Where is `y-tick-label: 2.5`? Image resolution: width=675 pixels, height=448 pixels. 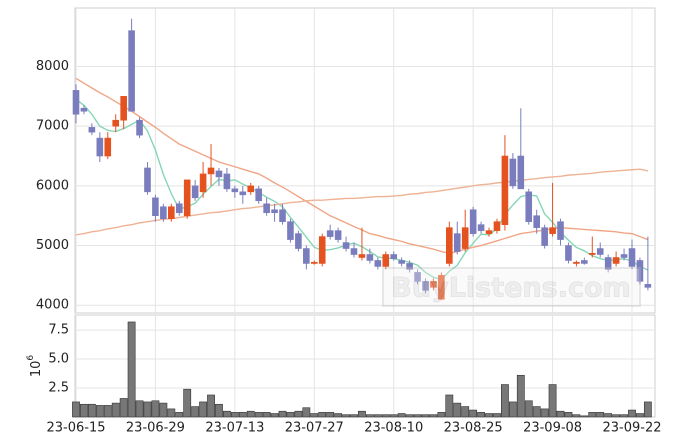 y-tick-label: 2.5 is located at coordinates (58, 388).